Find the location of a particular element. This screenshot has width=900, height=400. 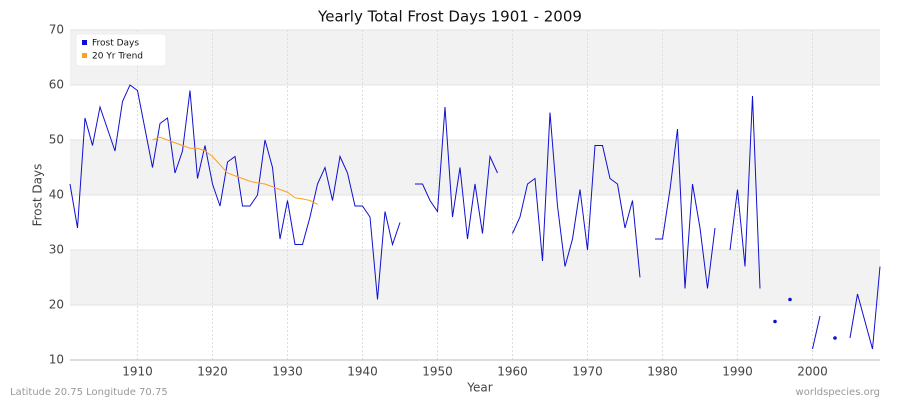

x-tick-label: 1940 is located at coordinates (362, 372).